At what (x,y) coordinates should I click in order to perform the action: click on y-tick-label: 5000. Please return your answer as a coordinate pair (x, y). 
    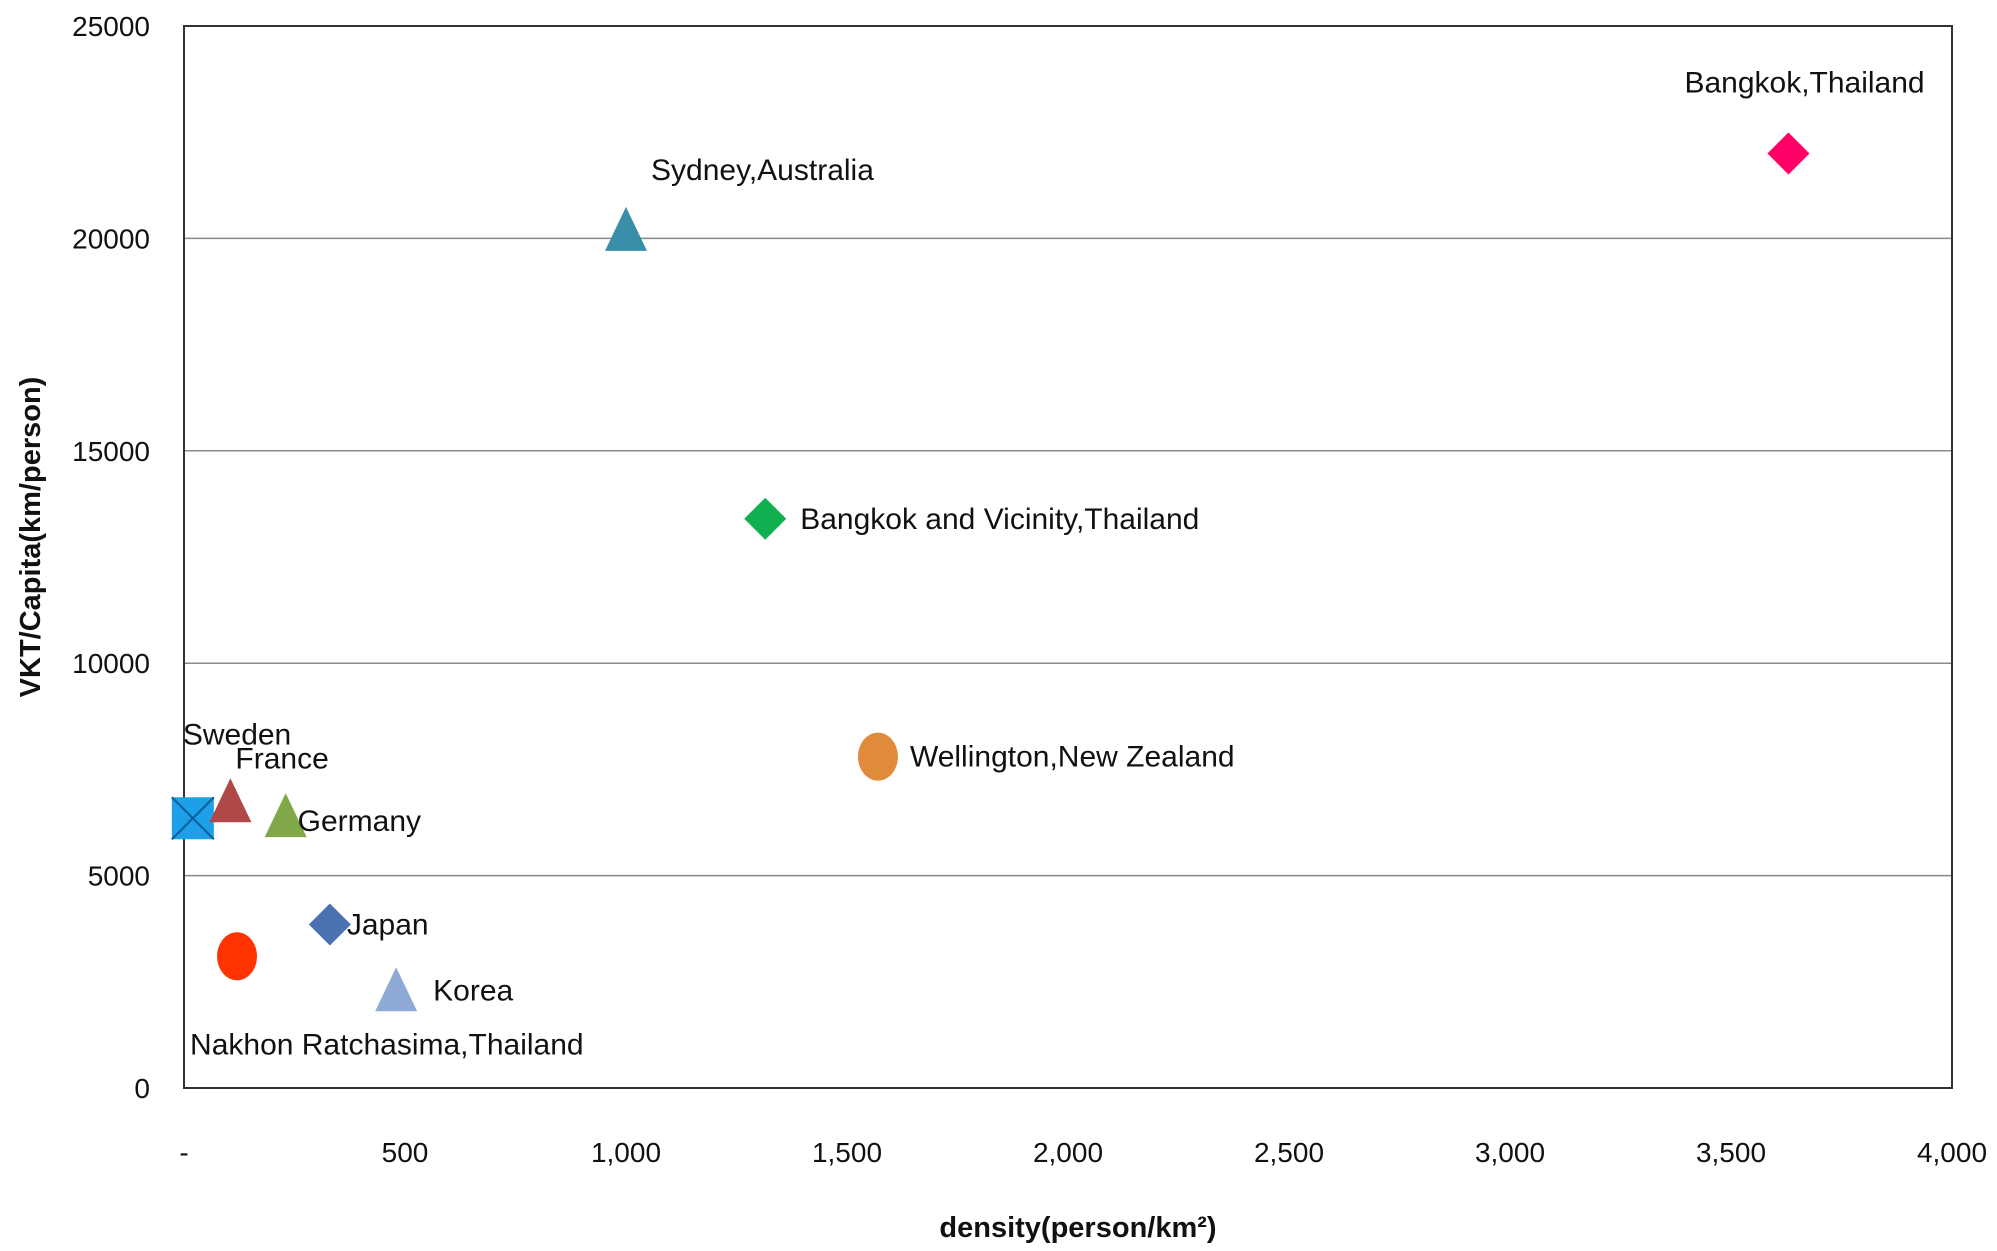
    Looking at the image, I should click on (119, 876).